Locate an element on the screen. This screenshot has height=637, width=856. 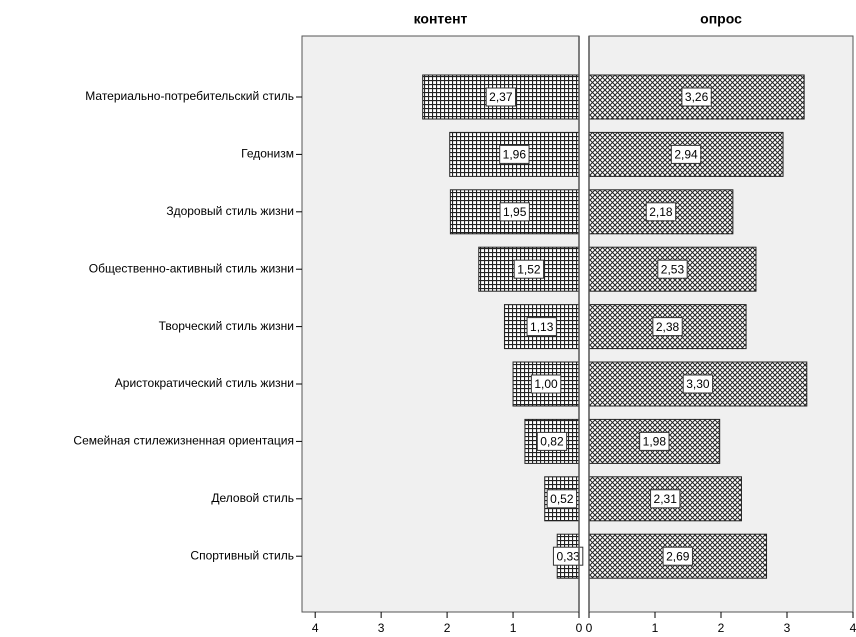
category-label: Гедонизм is located at coordinates (267, 154).